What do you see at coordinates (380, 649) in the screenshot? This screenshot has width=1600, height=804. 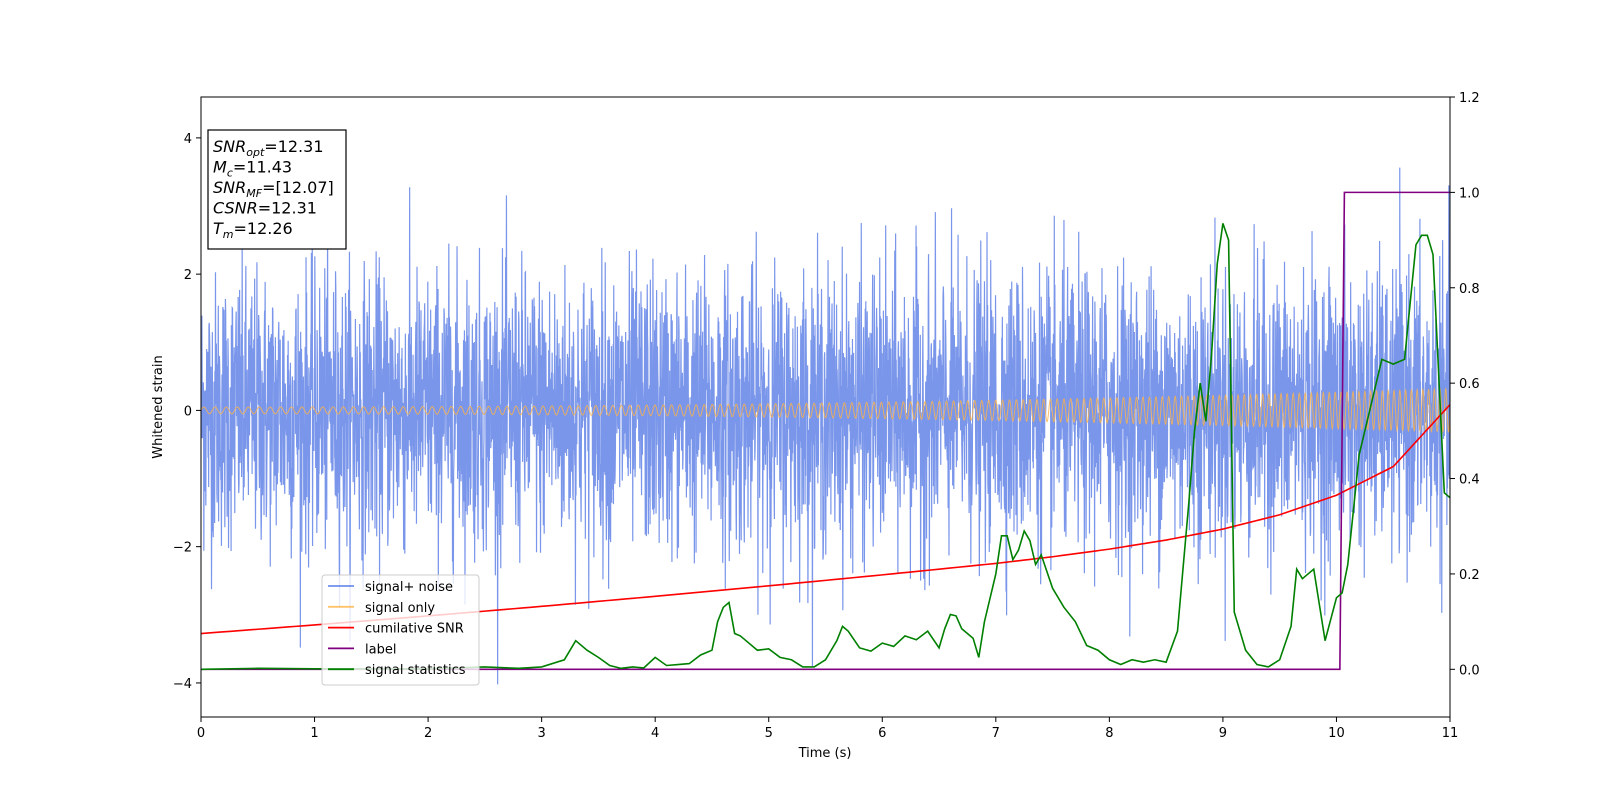 I see `legend-label-label: label` at bounding box center [380, 649].